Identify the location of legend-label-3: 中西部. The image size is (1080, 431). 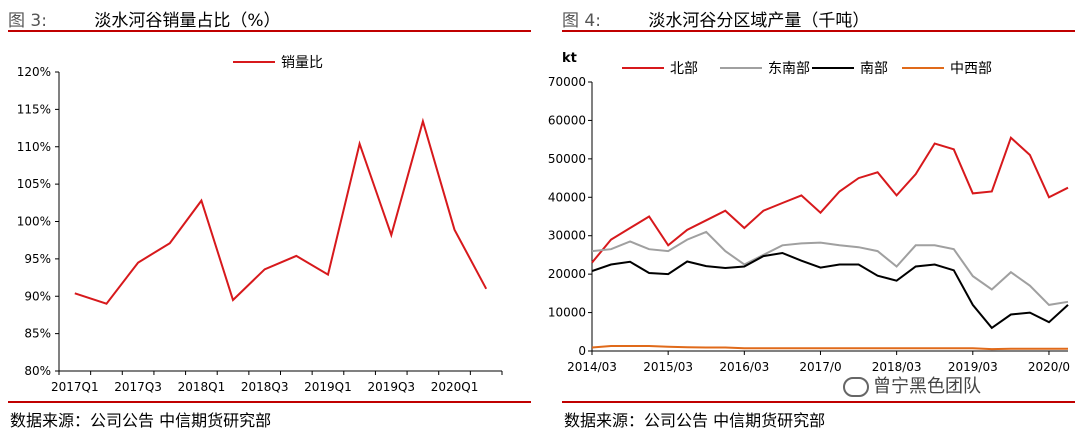
(971, 69).